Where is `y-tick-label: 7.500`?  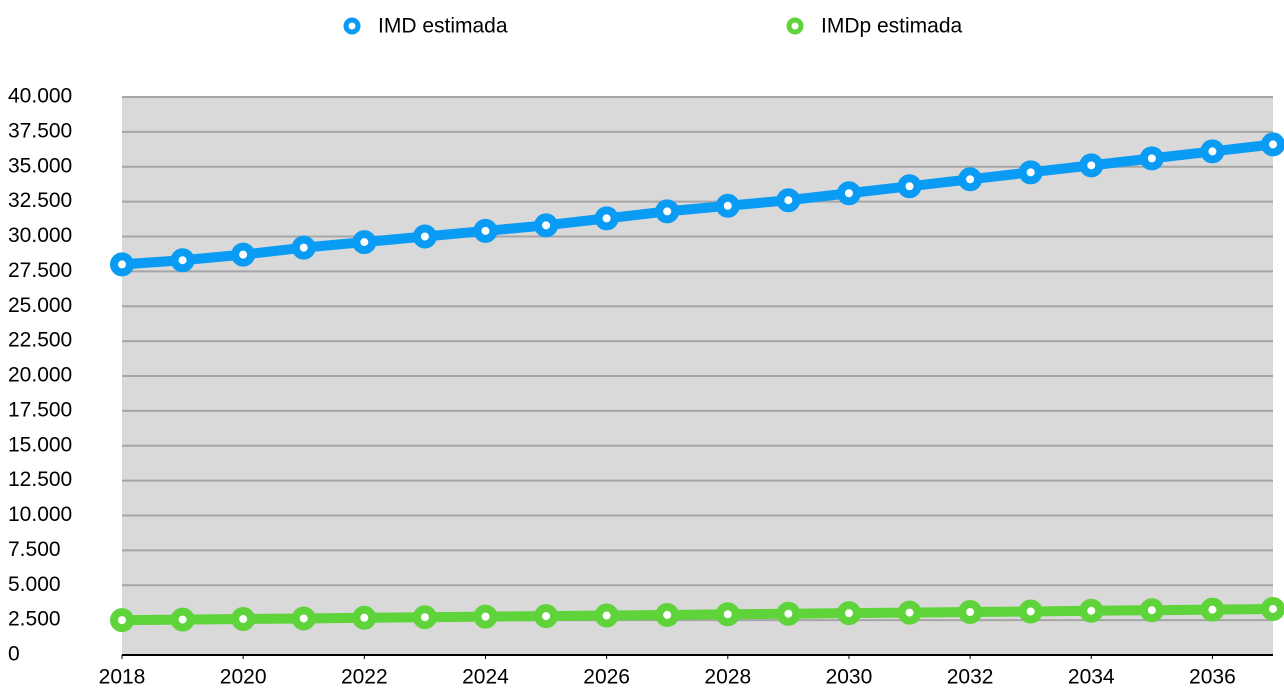
y-tick-label: 7.500 is located at coordinates (34, 549).